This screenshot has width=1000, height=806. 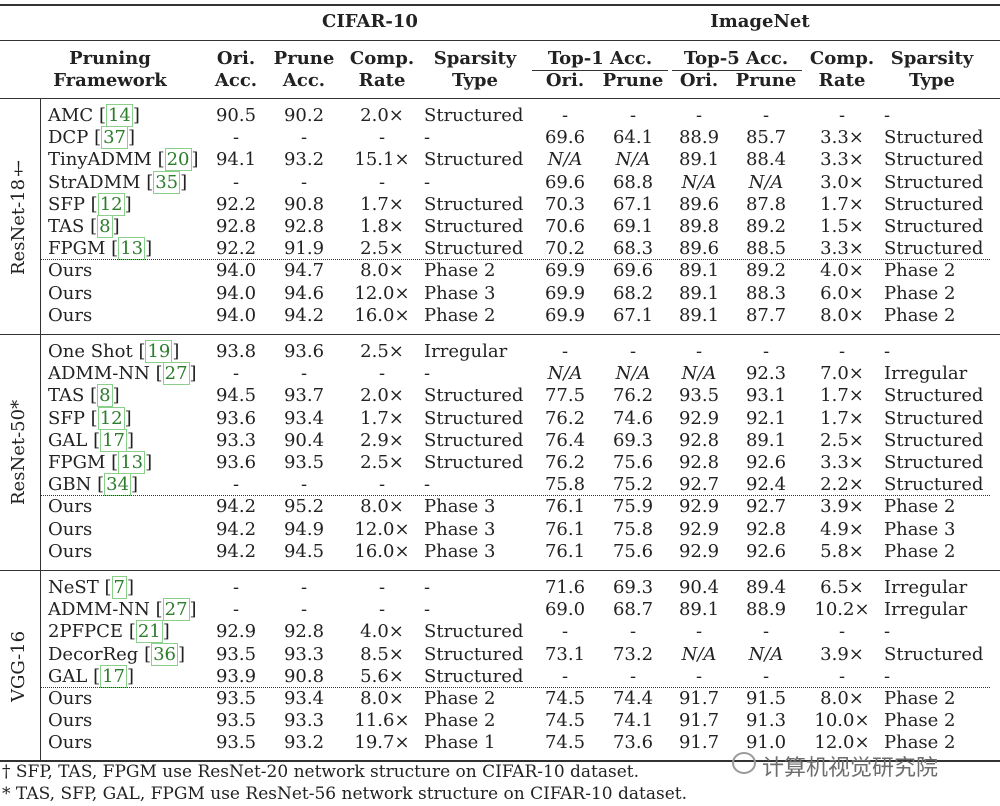 What do you see at coordinates (699, 226) in the screenshot?
I see `cell-t5-ori: 89.8` at bounding box center [699, 226].